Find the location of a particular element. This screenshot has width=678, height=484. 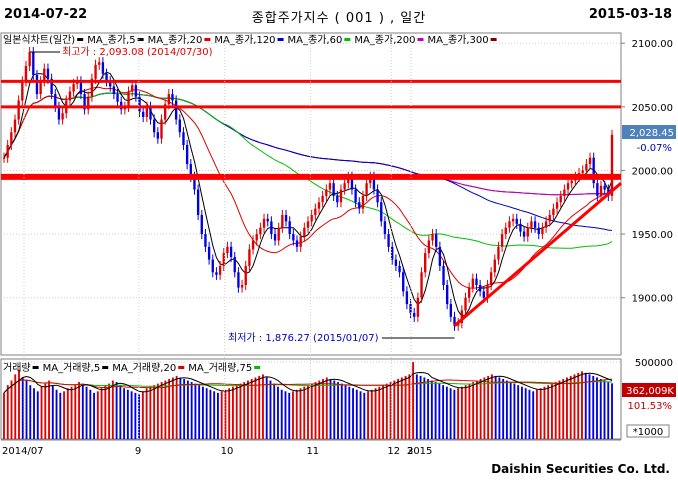

legend-label: MA_종가,120 is located at coordinates (244, 40).